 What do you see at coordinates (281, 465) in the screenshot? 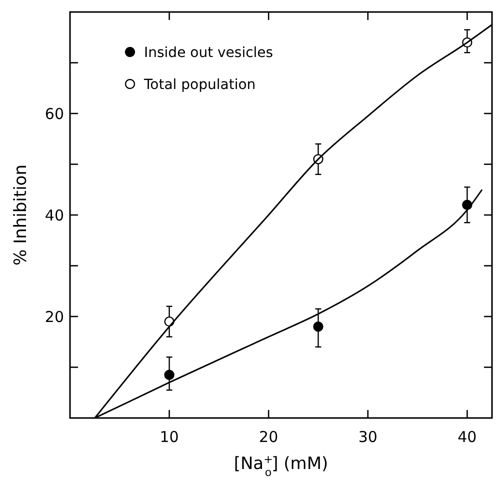
I see `x-axis-title: [Na$^{+}$$_{o}$] (mM)` at bounding box center [281, 465].